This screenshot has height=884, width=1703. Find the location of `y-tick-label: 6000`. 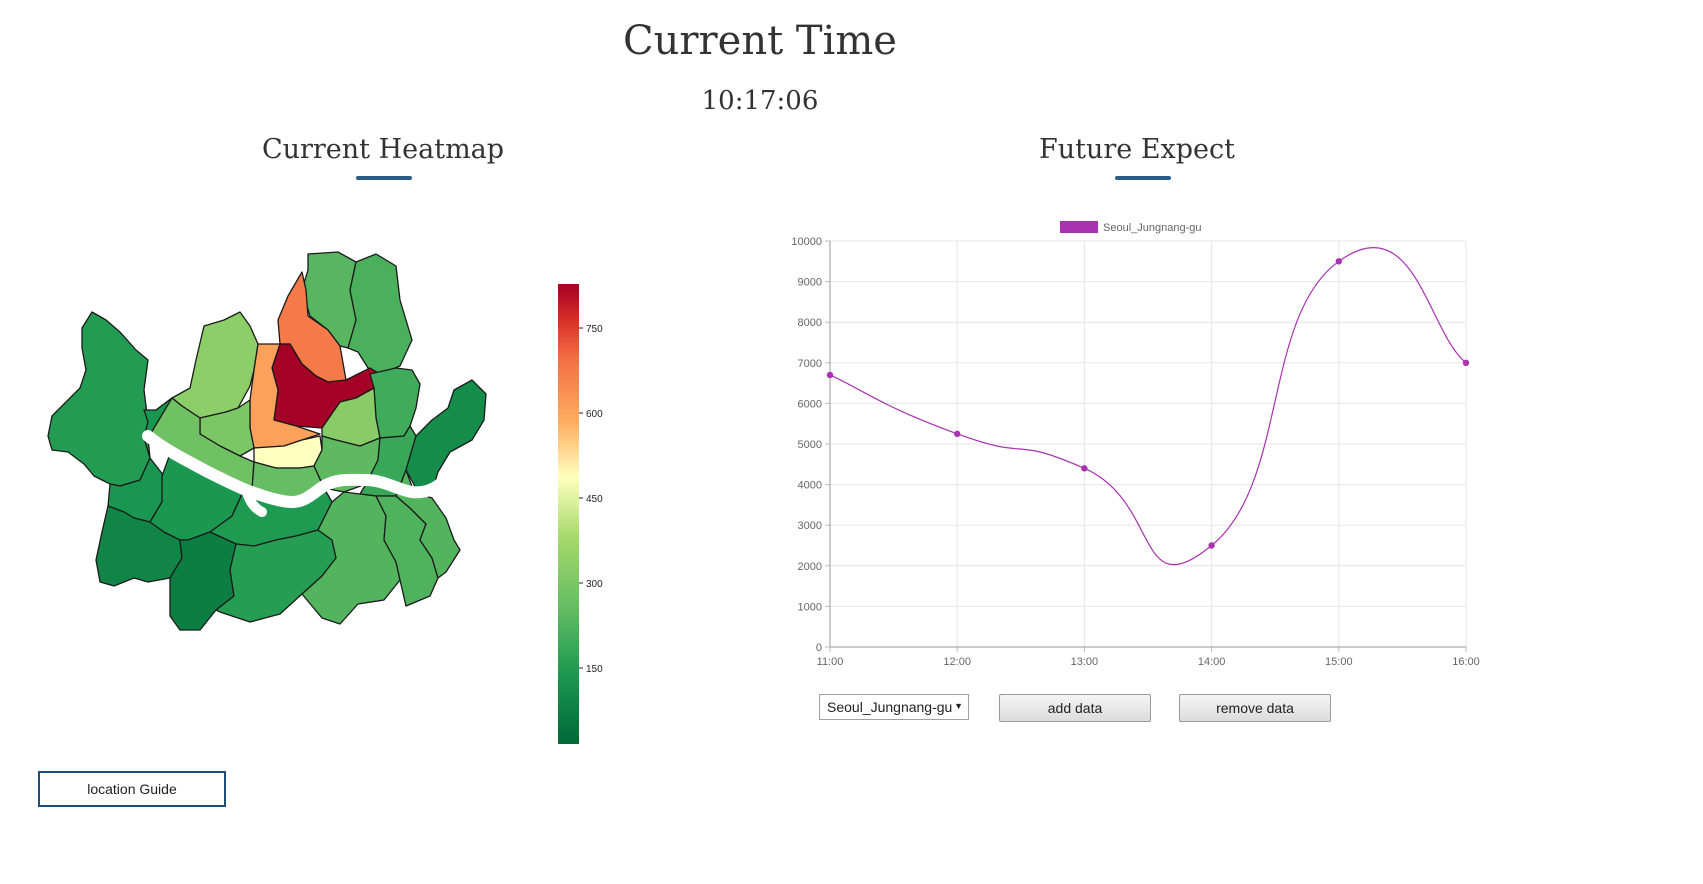

y-tick-label: 6000 is located at coordinates (810, 404).